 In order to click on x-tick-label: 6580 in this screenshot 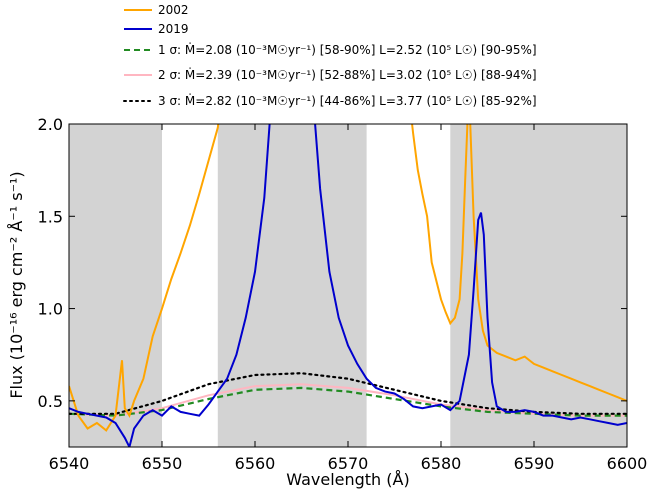, I will do `click(441, 463)`.